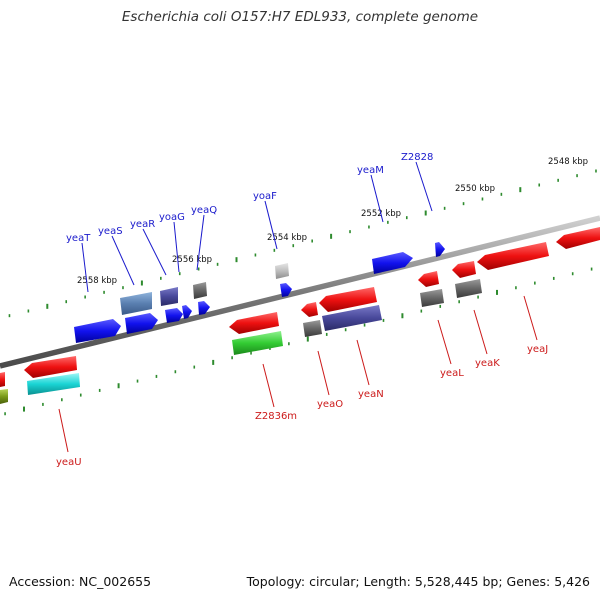 Image resolution: width=600 pixels, height=600 pixels. What do you see at coordinates (204, 210) in the screenshot?
I see `gene-label-yeaq: yeaQ` at bounding box center [204, 210].